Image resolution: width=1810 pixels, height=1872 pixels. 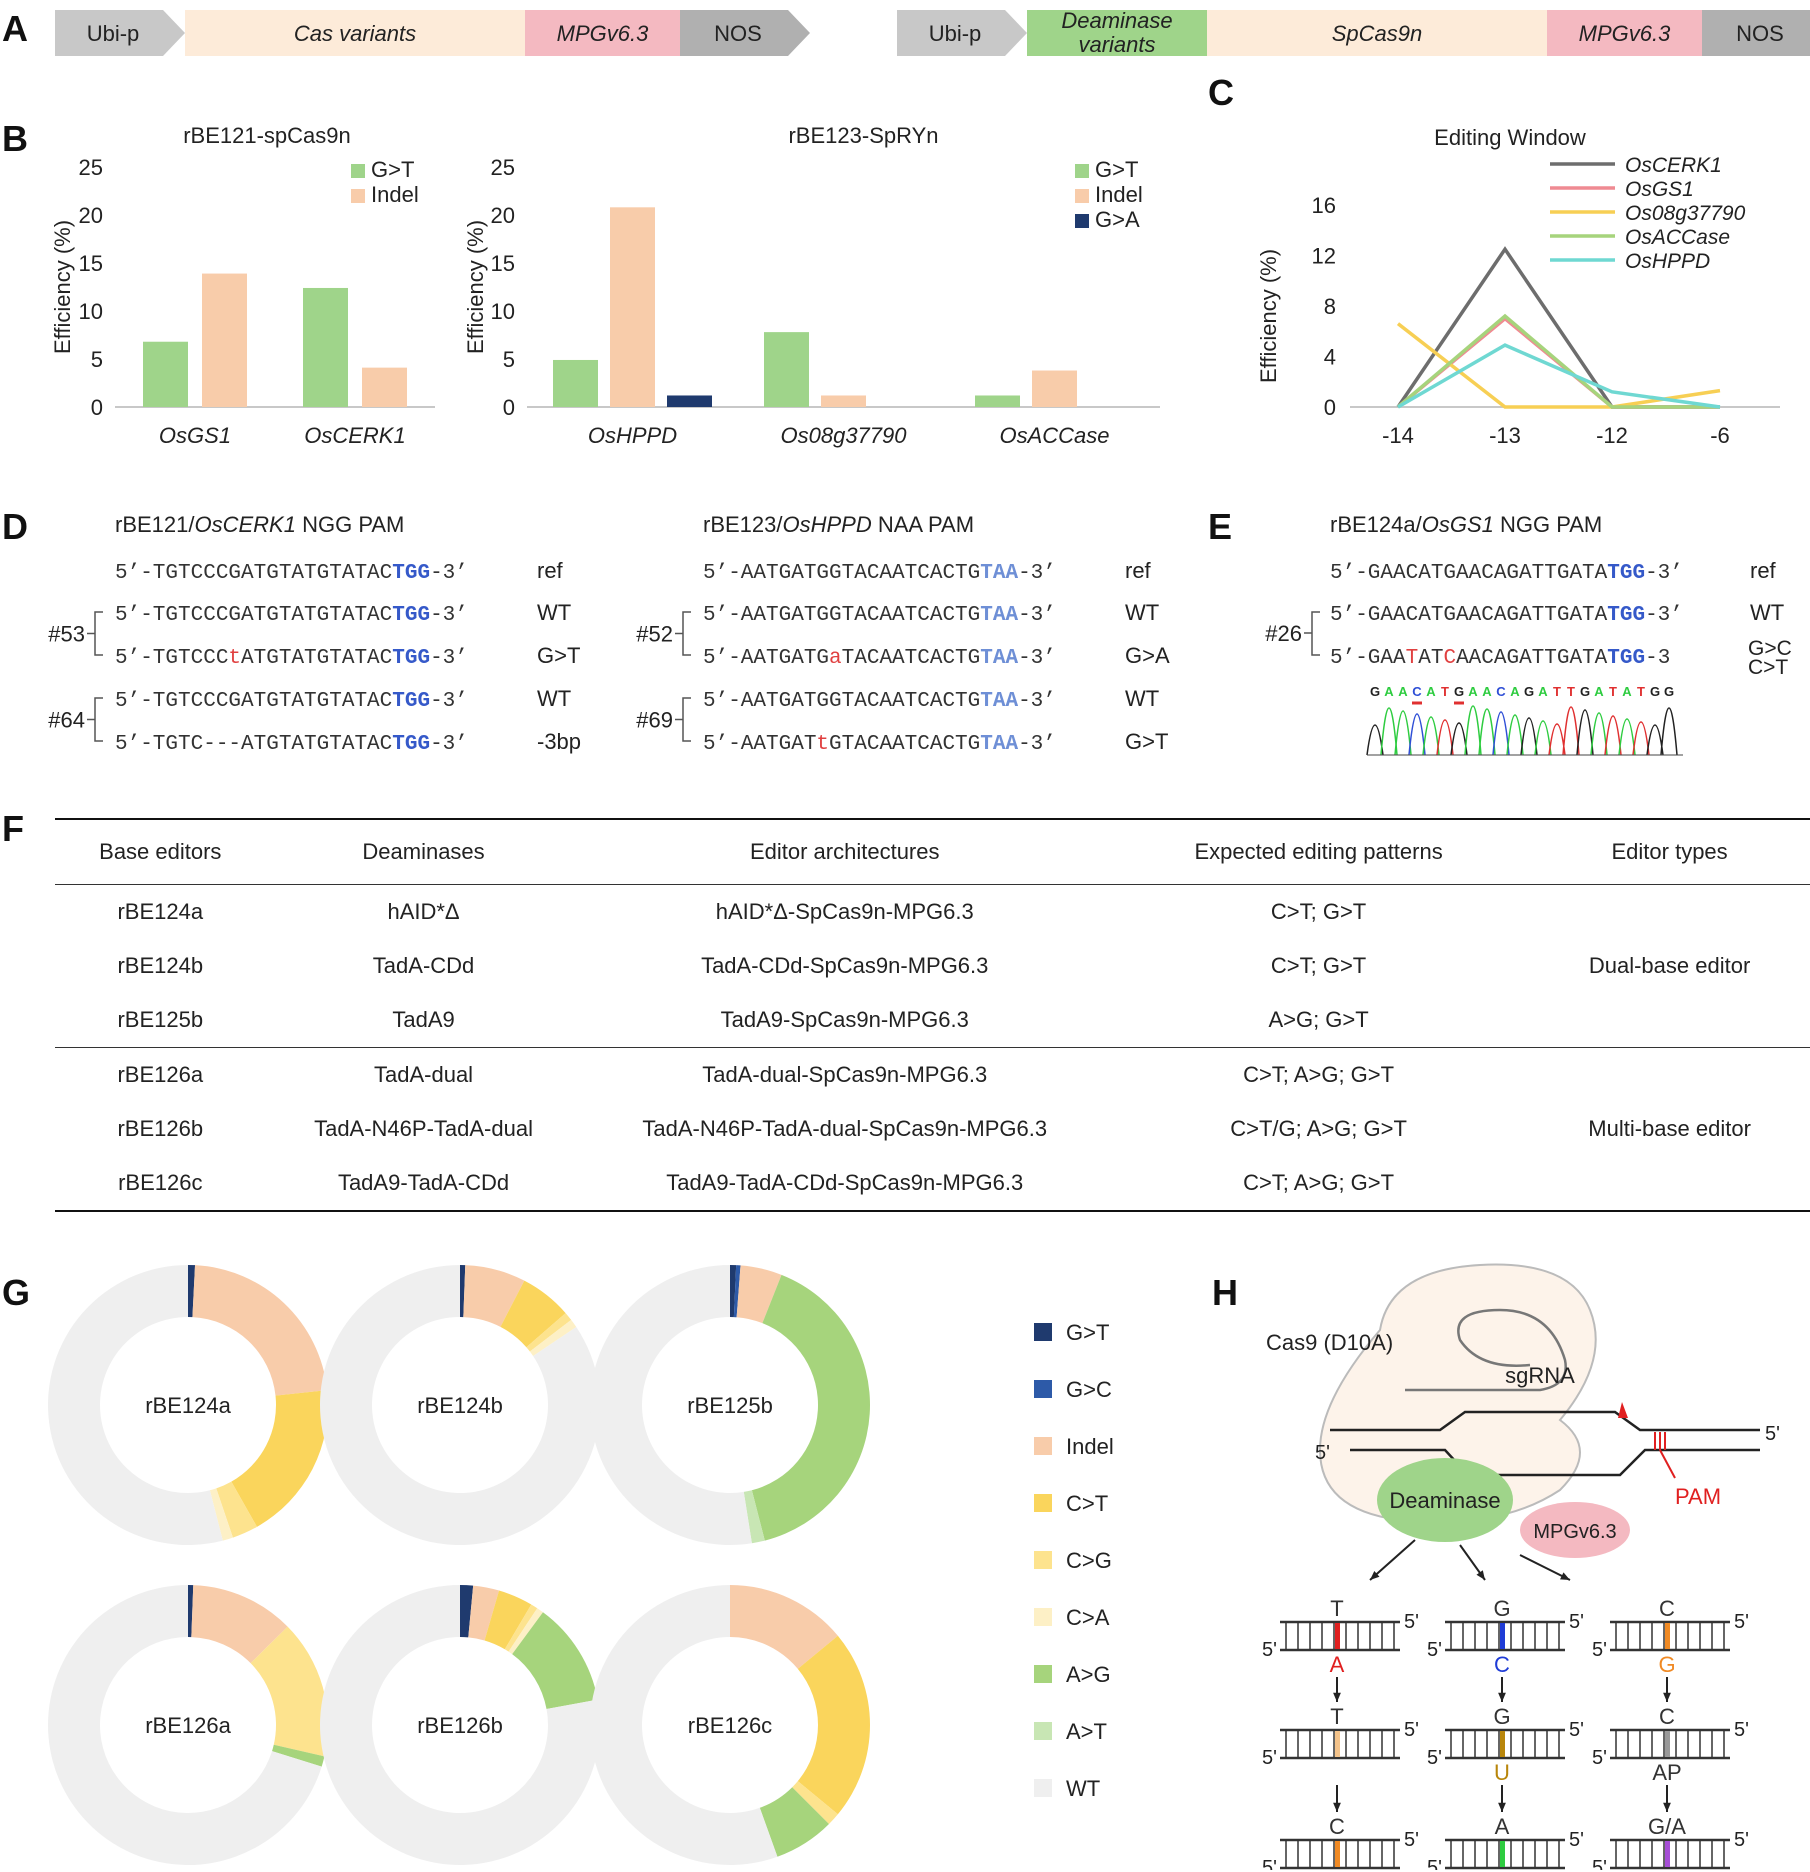 I want to click on deaminase-label: Deaminase, so click(x=1444, y=1500).